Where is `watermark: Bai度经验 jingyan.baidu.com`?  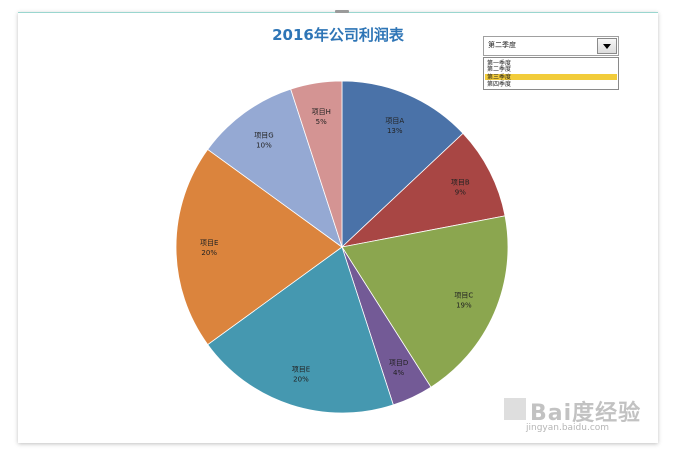 watermark: Bai度经验 jingyan.baidu.com is located at coordinates (580, 420).